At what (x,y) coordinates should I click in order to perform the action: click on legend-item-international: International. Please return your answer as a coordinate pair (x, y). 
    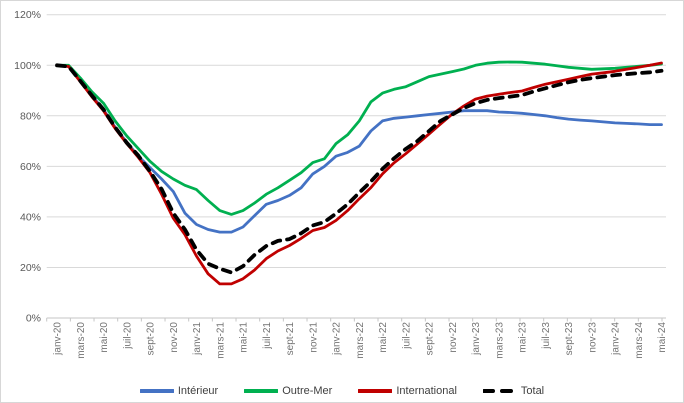
    Looking at the image, I should click on (407, 391).